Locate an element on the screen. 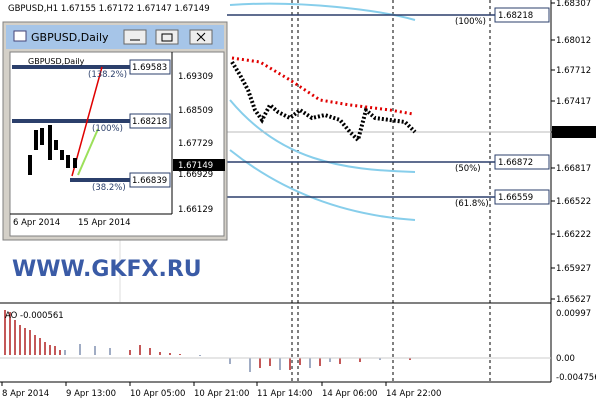  ao-axis-label: 0.00 is located at coordinates (565, 359).